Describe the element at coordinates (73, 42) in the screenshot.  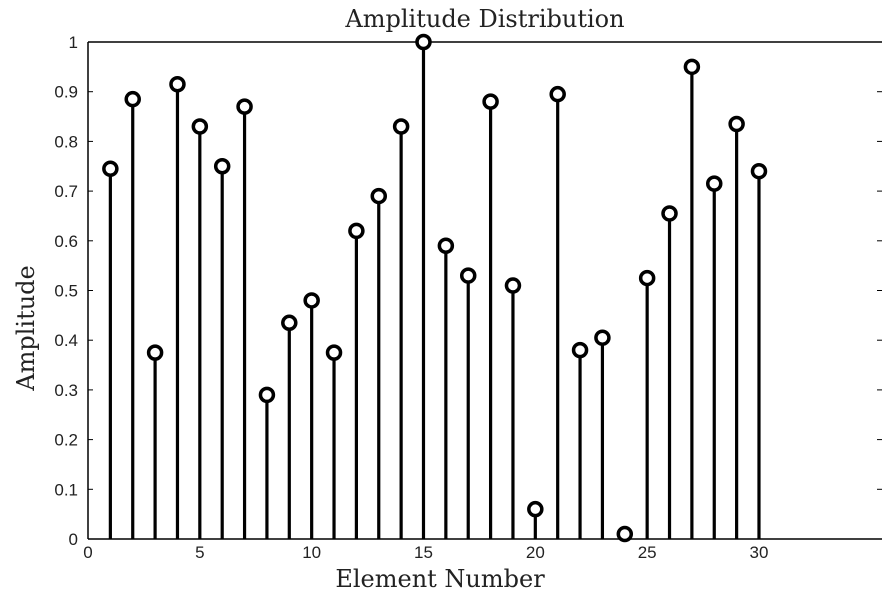
I see `y-tick-label: 1` at that location.